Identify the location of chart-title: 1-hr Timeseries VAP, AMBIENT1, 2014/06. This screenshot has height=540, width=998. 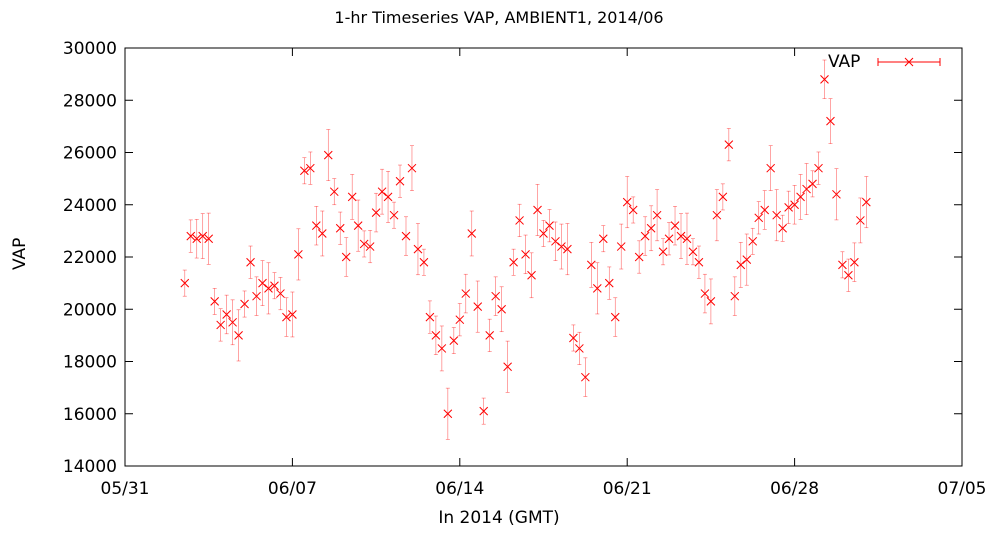
(499, 17).